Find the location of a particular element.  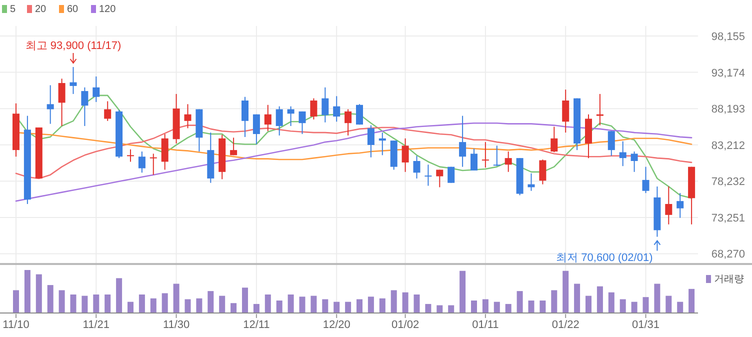

y-tick-label: 68,270 is located at coordinates (728, 254).